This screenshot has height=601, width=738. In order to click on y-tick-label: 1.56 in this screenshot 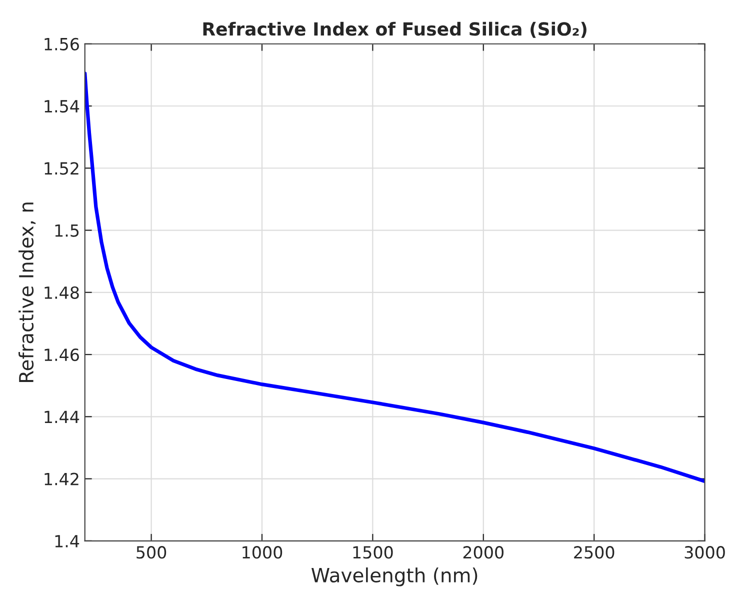, I will do `click(61, 44)`.